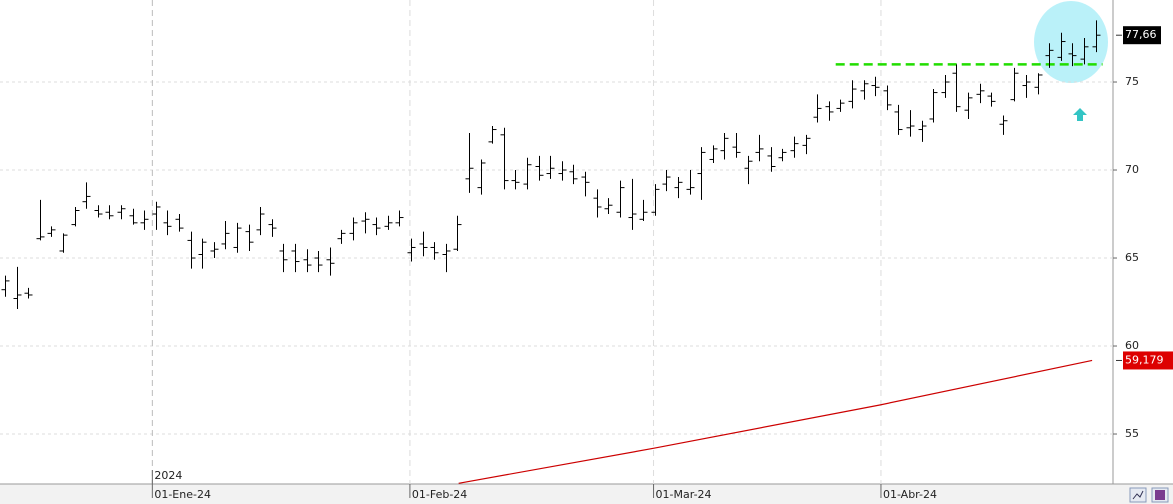 This screenshot has height=504, width=1173. I want to click on y-tick-label: 75, so click(1132, 81).